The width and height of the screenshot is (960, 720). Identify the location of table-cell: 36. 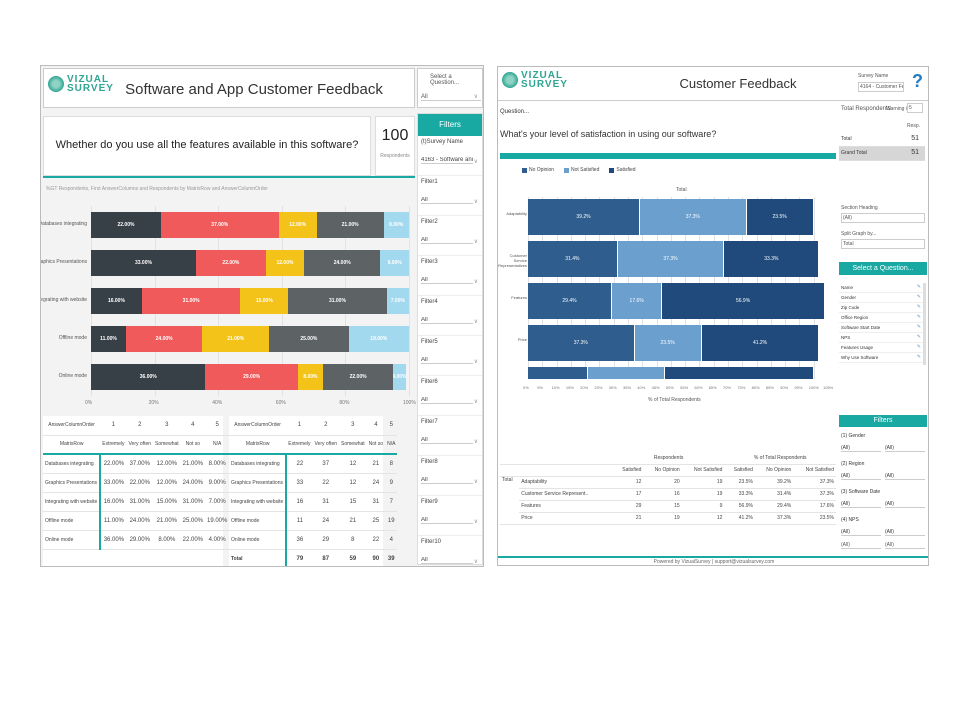
(299, 540).